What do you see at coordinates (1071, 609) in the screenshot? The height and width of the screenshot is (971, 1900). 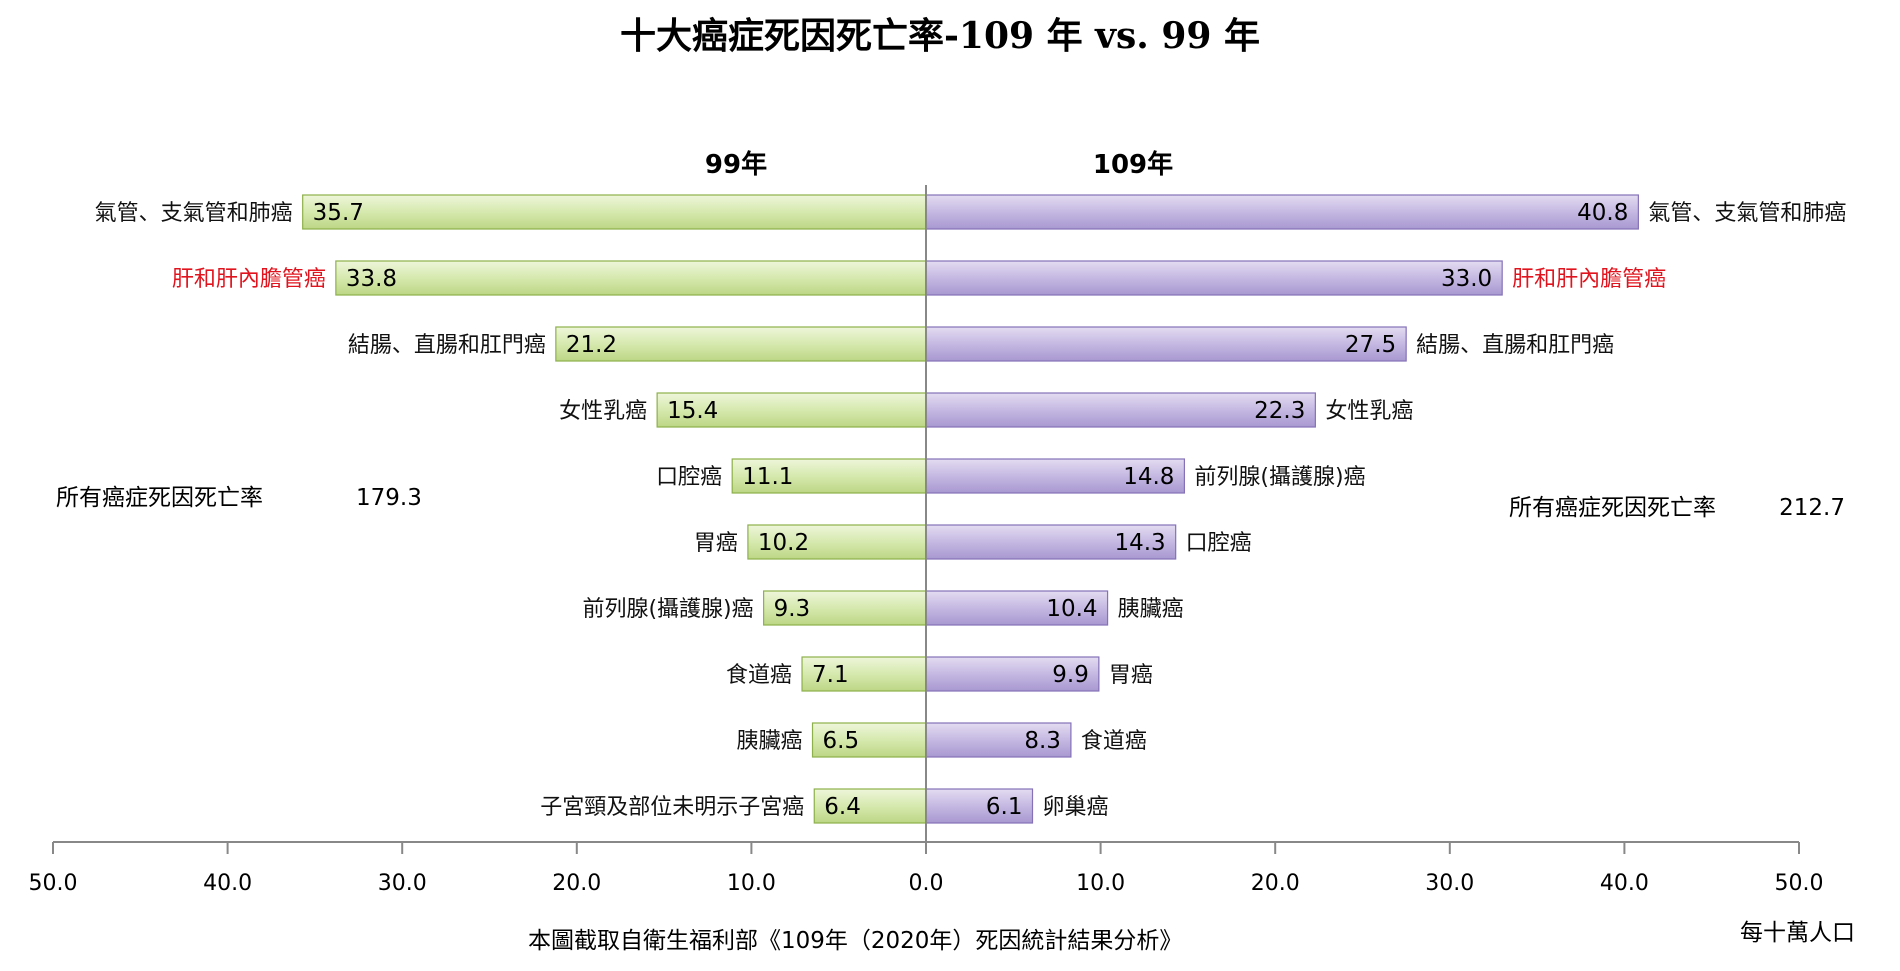 I see `right-bar-value: 10.4` at bounding box center [1071, 609].